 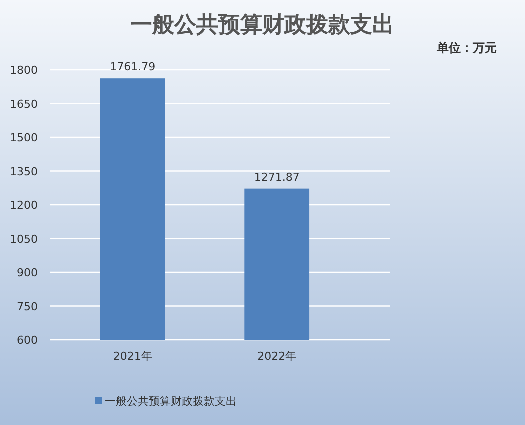 I want to click on y-tick-label: 1500, so click(x=24, y=138).